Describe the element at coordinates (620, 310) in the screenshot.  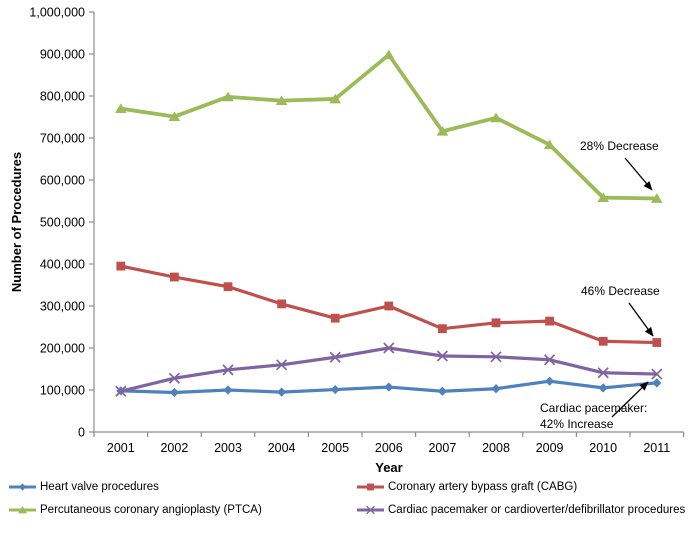
I see `annotation-46-decrease: 46% Decrease` at that location.